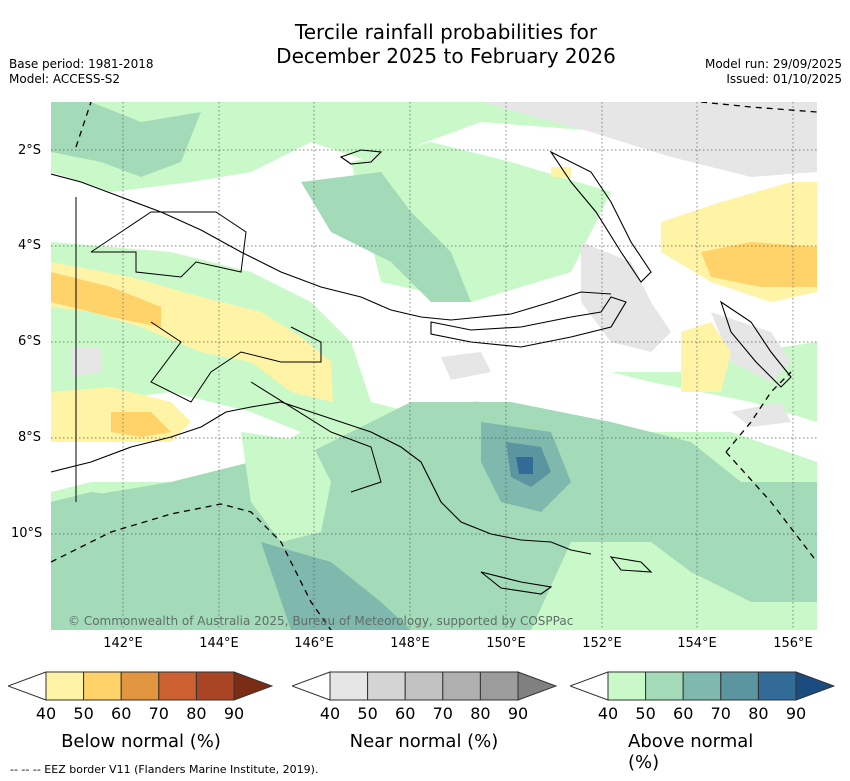 The width and height of the screenshot is (850, 781). Describe the element at coordinates (386, 237) in the screenshot. I see `above-normal-50-central` at that location.